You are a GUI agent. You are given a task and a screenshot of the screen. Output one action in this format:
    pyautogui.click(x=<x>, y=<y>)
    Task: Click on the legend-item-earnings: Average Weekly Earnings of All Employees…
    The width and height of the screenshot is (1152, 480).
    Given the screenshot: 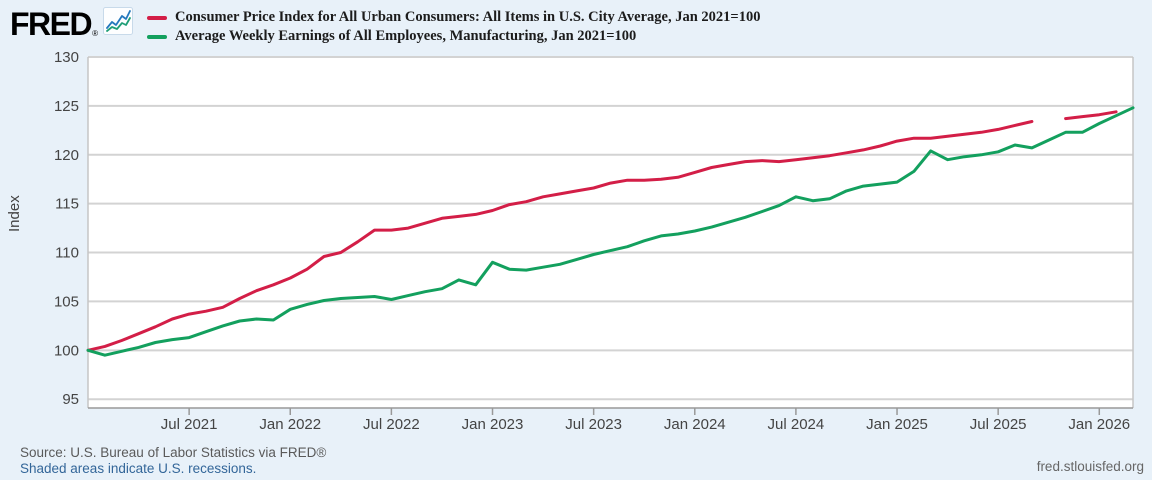 What is the action you would take?
    pyautogui.click(x=453, y=36)
    